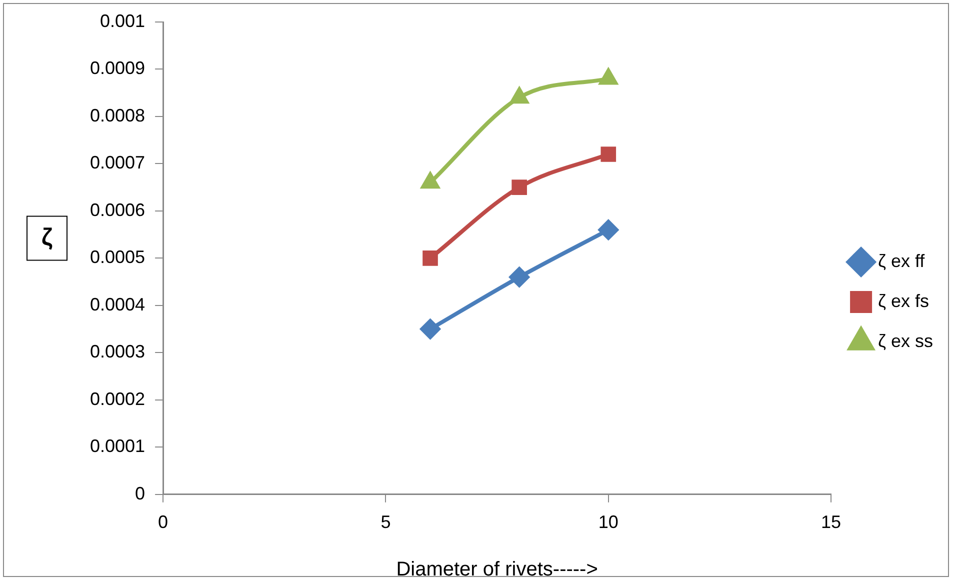  I want to click on y-tick-label: 0.0008, so click(118, 115).